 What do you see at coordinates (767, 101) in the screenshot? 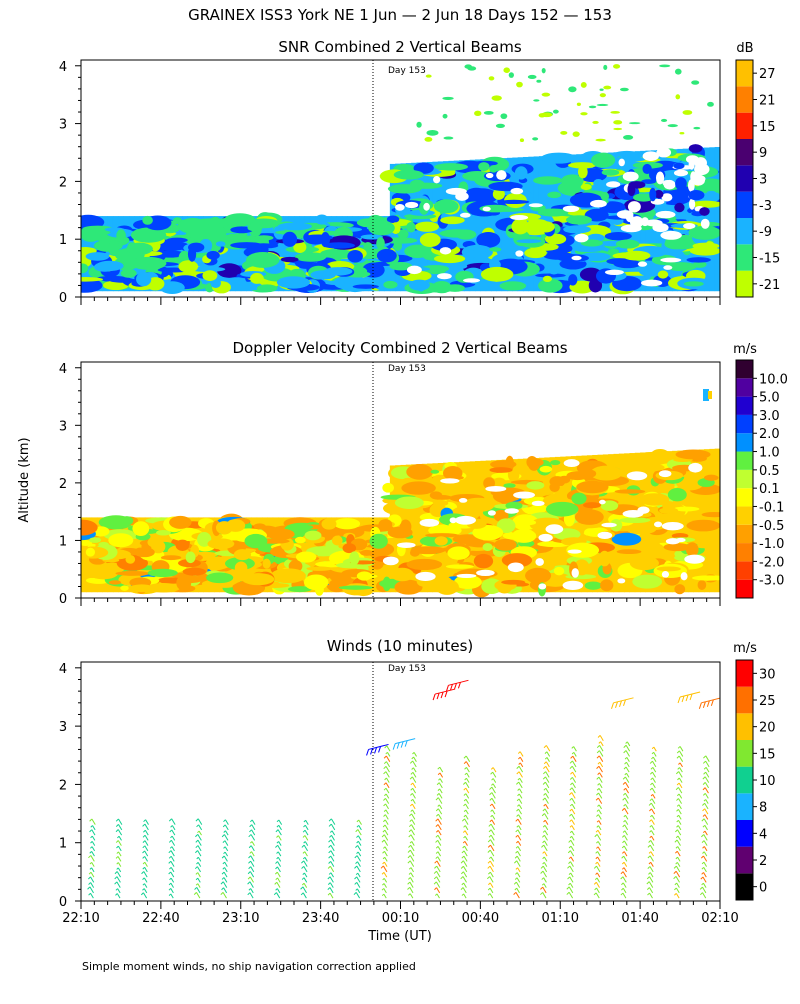
I see `colorbar-label: 21` at bounding box center [767, 101].